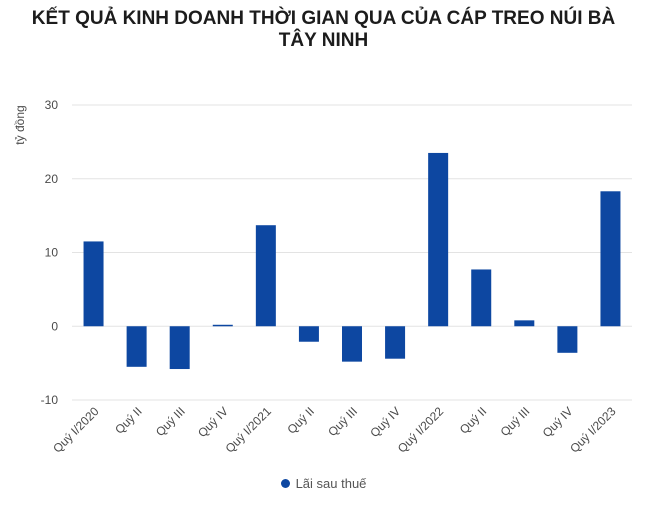 The height and width of the screenshot is (512, 647). What do you see at coordinates (421, 430) in the screenshot?
I see `x-tick-label: Quý I/2022` at bounding box center [421, 430].